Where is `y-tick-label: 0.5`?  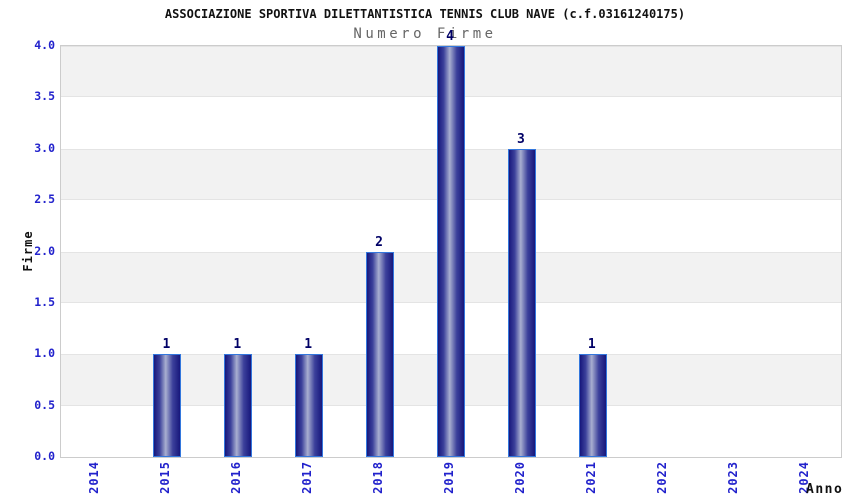 y-tick-label: 0.5 is located at coordinates (44, 404).